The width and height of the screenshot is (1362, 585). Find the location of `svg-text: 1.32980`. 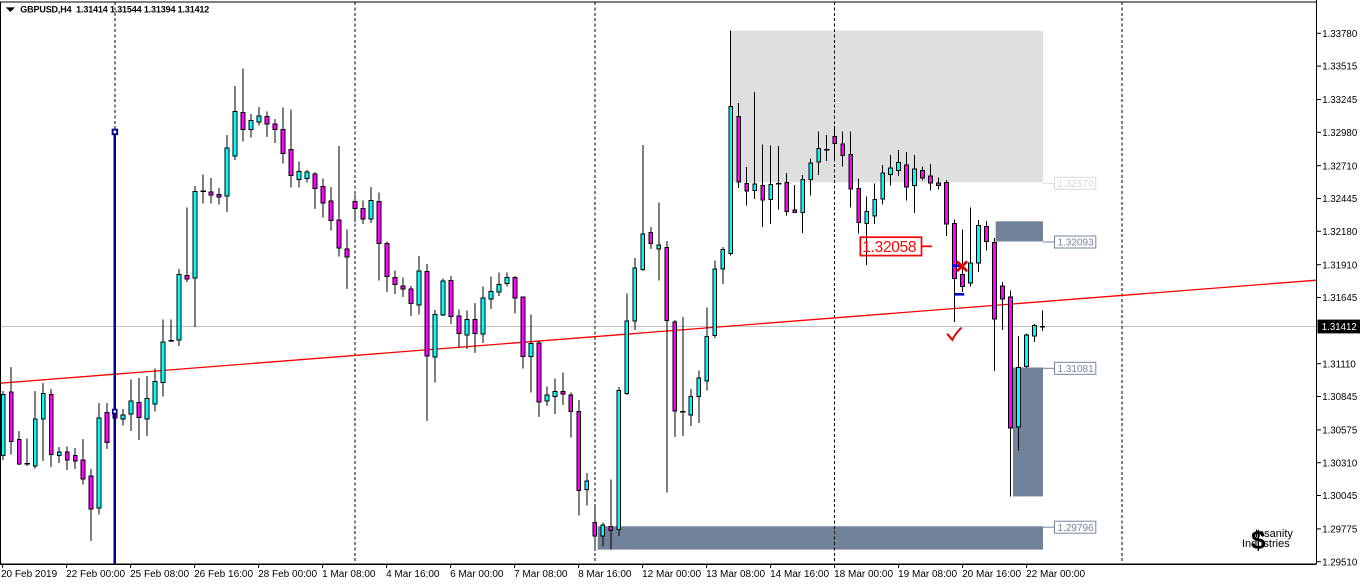

svg-text: 1.32980 is located at coordinates (1340, 133).